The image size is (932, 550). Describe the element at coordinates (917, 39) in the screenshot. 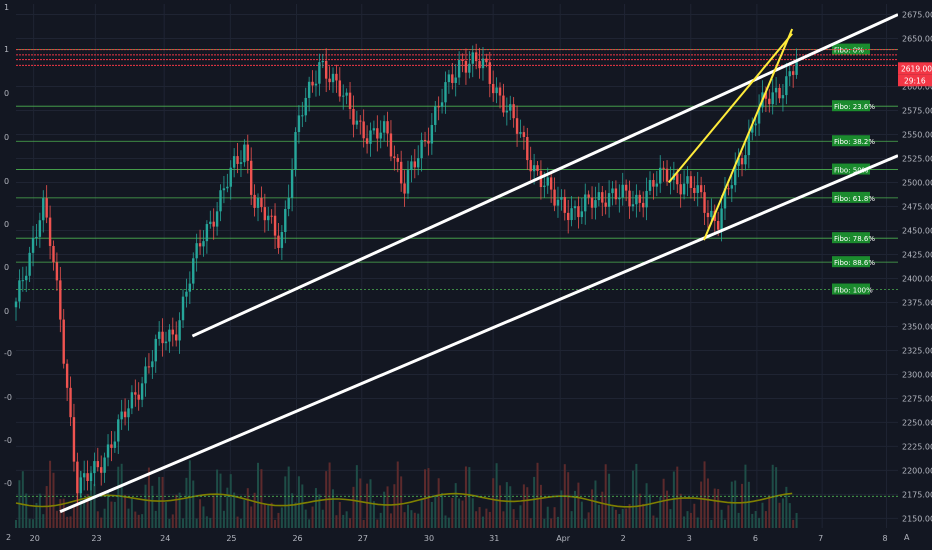

I see `price-tick-label: 2650.00` at that location.